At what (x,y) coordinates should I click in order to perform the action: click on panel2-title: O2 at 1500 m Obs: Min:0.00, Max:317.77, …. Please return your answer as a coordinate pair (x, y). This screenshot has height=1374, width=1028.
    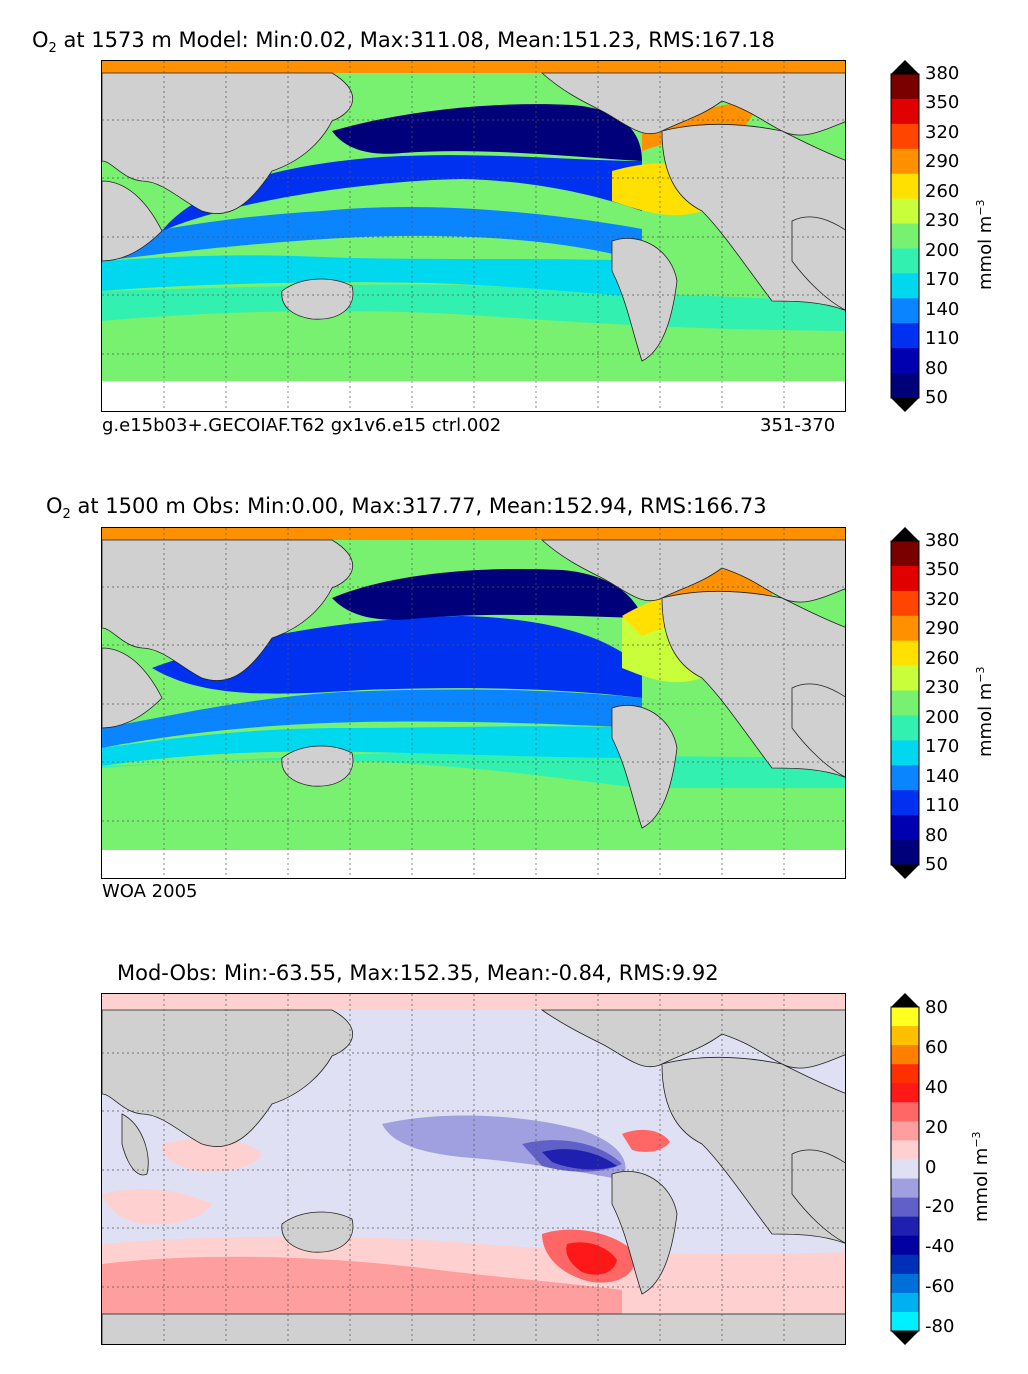
    Looking at the image, I should click on (406, 508).